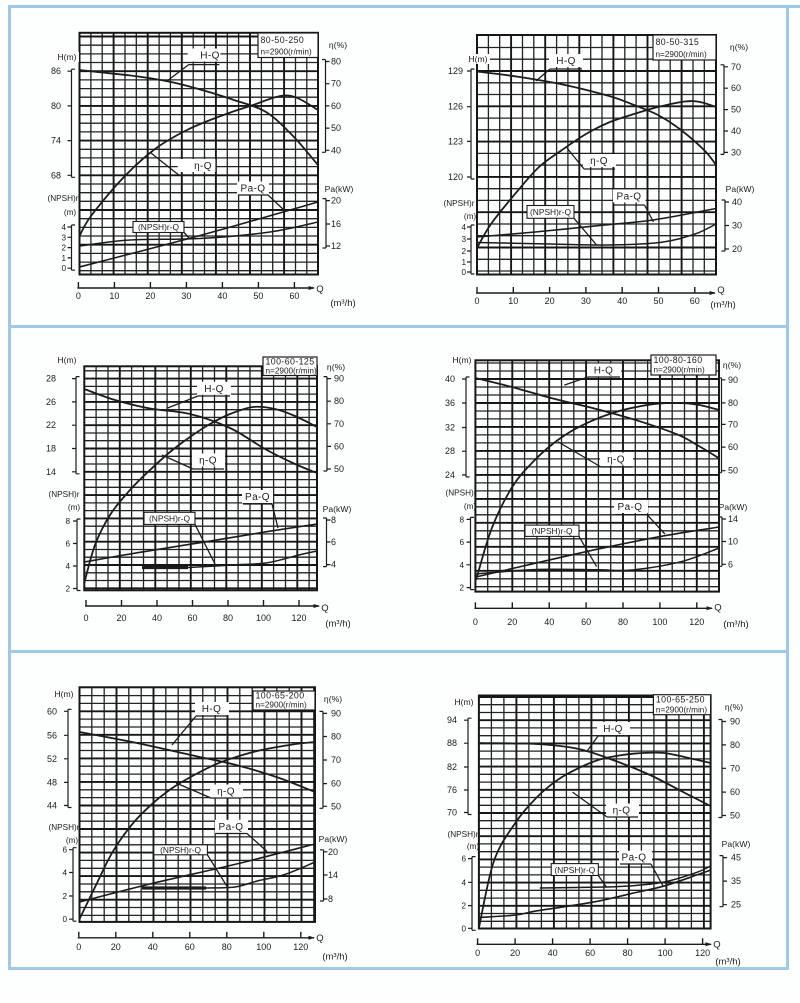  Describe the element at coordinates (452, 790) in the screenshot. I see `svg-text: 76` at that location.